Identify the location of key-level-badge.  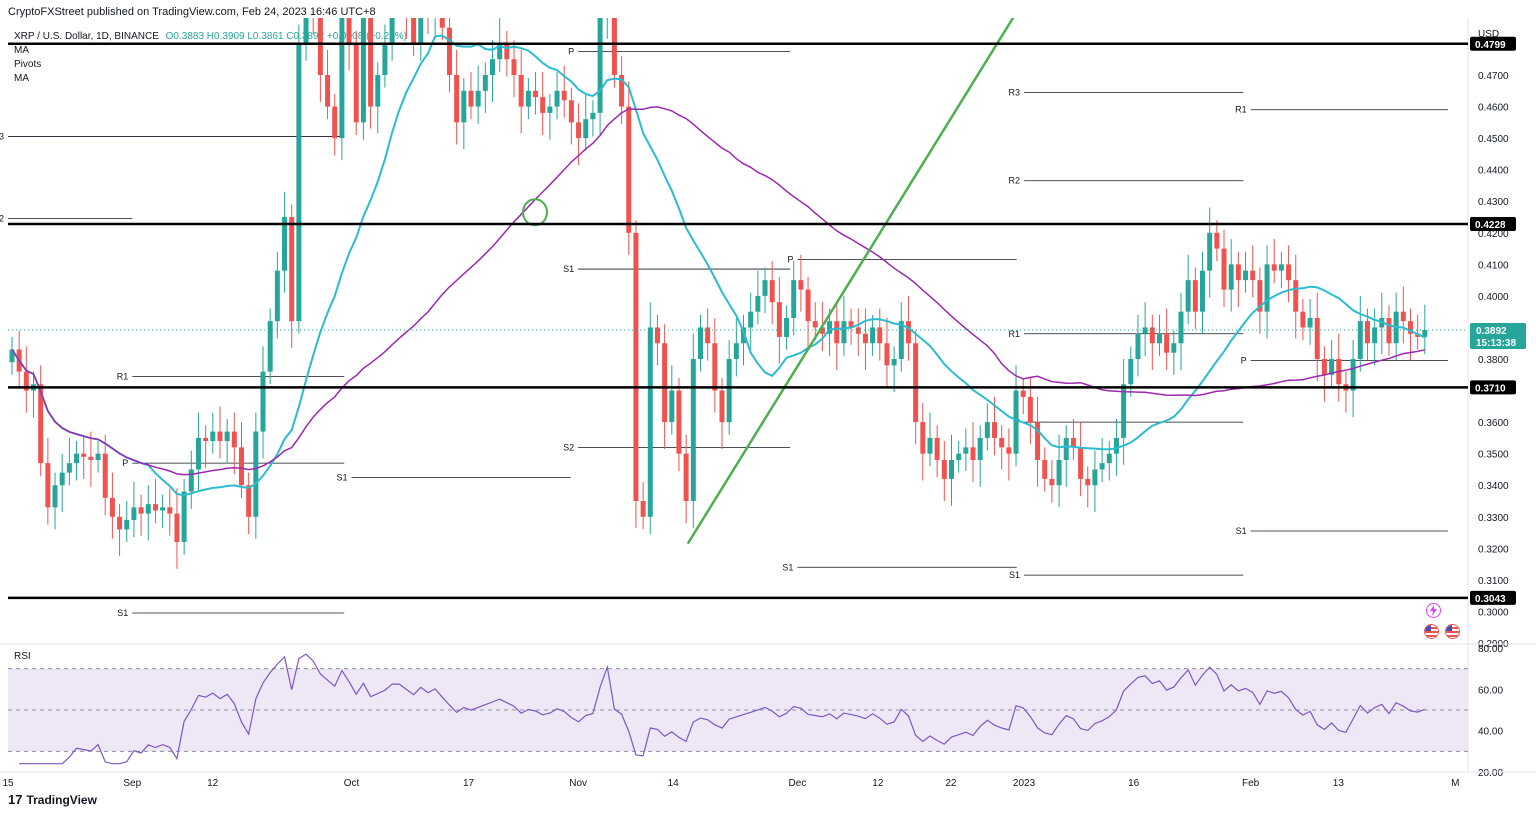
(1493, 43).